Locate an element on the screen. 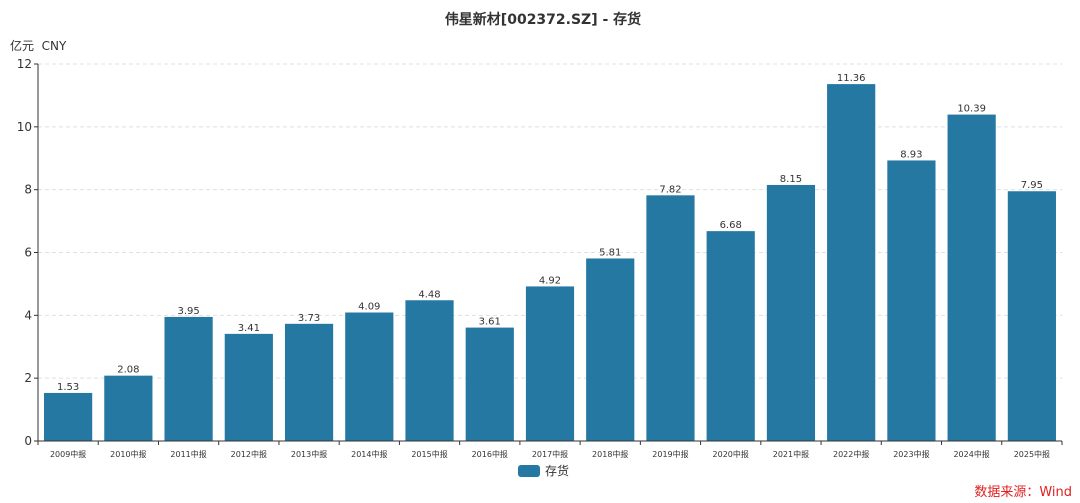 The width and height of the screenshot is (1080, 503). x-tick-label: 2018中报 is located at coordinates (610, 454).